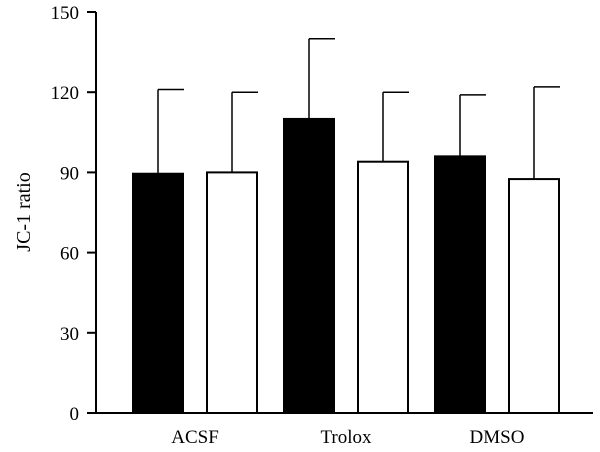  What do you see at coordinates (497, 437) in the screenshot?
I see `x-category-label: DMSO` at bounding box center [497, 437].